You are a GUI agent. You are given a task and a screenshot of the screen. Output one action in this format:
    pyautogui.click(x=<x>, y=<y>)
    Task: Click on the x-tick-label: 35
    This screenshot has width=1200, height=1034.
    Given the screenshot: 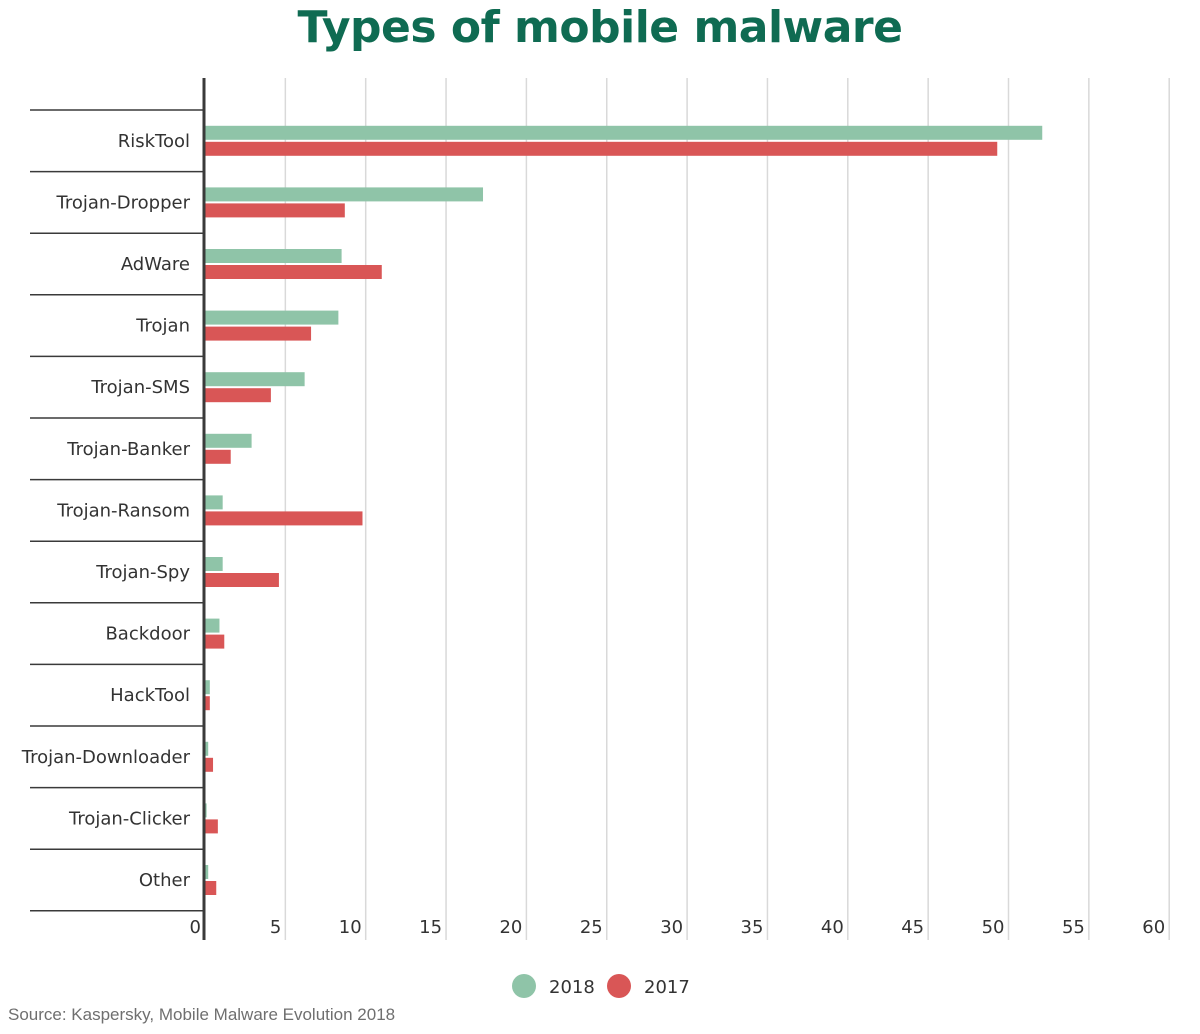 What is the action you would take?
    pyautogui.click(x=752, y=927)
    